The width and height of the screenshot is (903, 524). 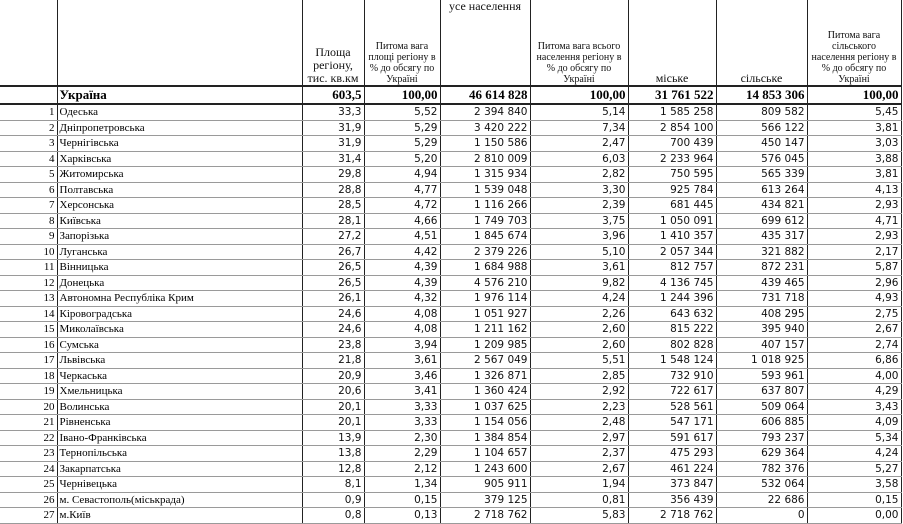 What do you see at coordinates (672, 205) in the screenshot?
I see `urban-cell: 681 445` at bounding box center [672, 205].